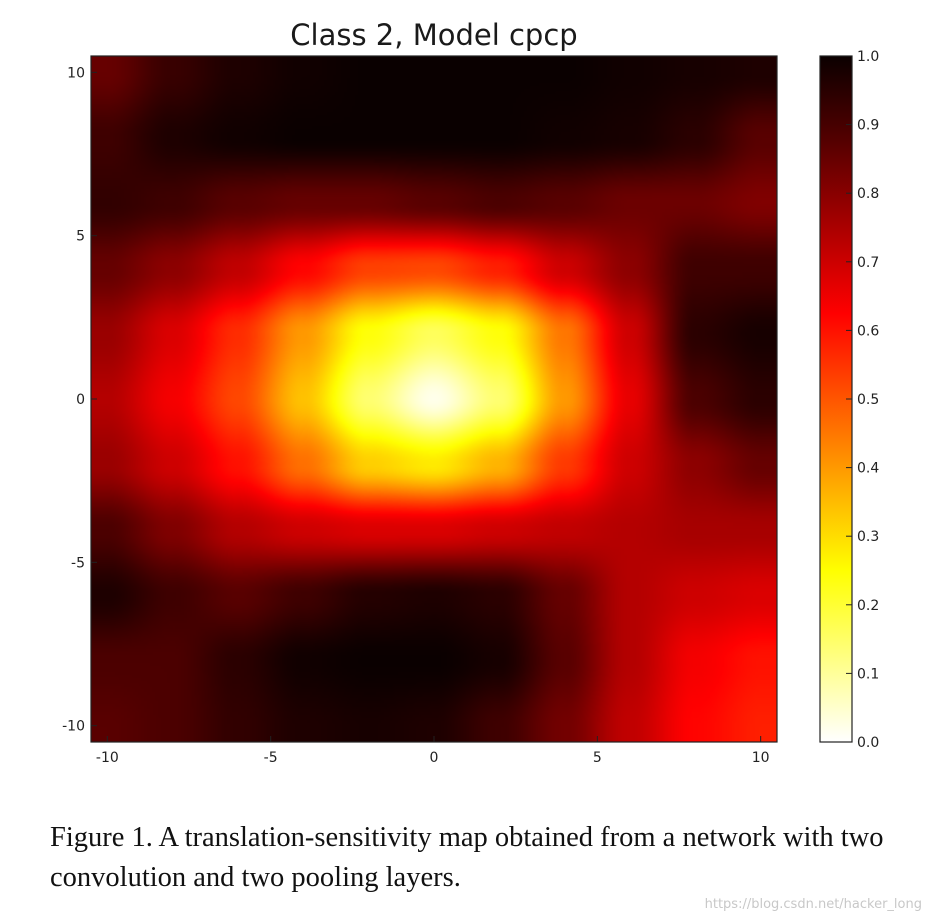  I want to click on y-tick-label: -5, so click(78, 563).